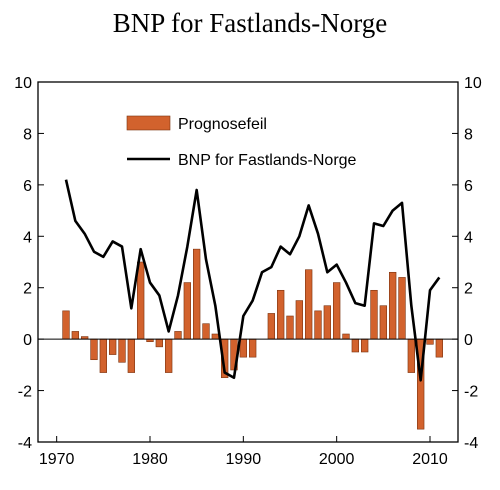 Image resolution: width=500 pixels, height=490 pixels. Describe the element at coordinates (57, 459) in the screenshot. I see `x-tick-label: 1970` at that location.